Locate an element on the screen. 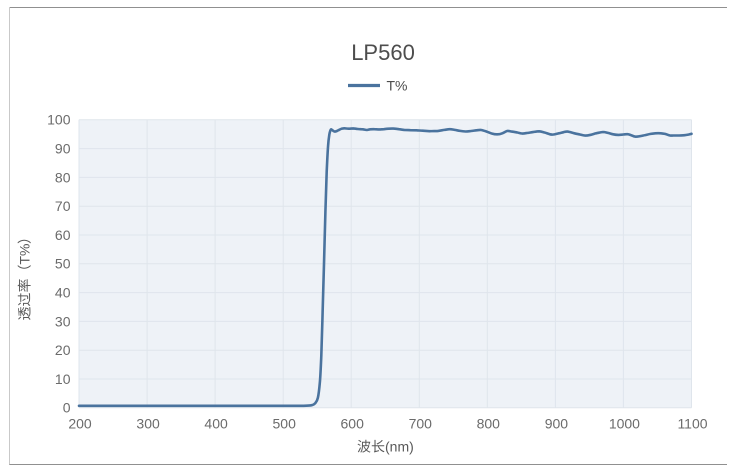 The height and width of the screenshot is (468, 755). svg-text: 40 is located at coordinates (63, 293).